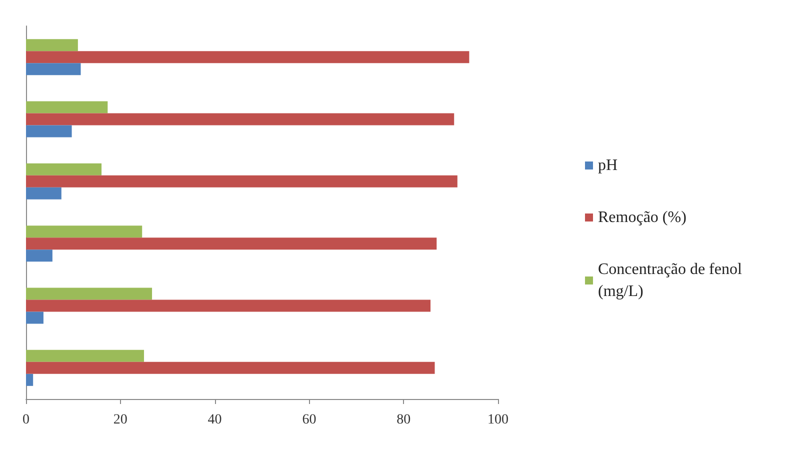 The image size is (791, 457). I want to click on x-tick-label: 80, so click(403, 420).